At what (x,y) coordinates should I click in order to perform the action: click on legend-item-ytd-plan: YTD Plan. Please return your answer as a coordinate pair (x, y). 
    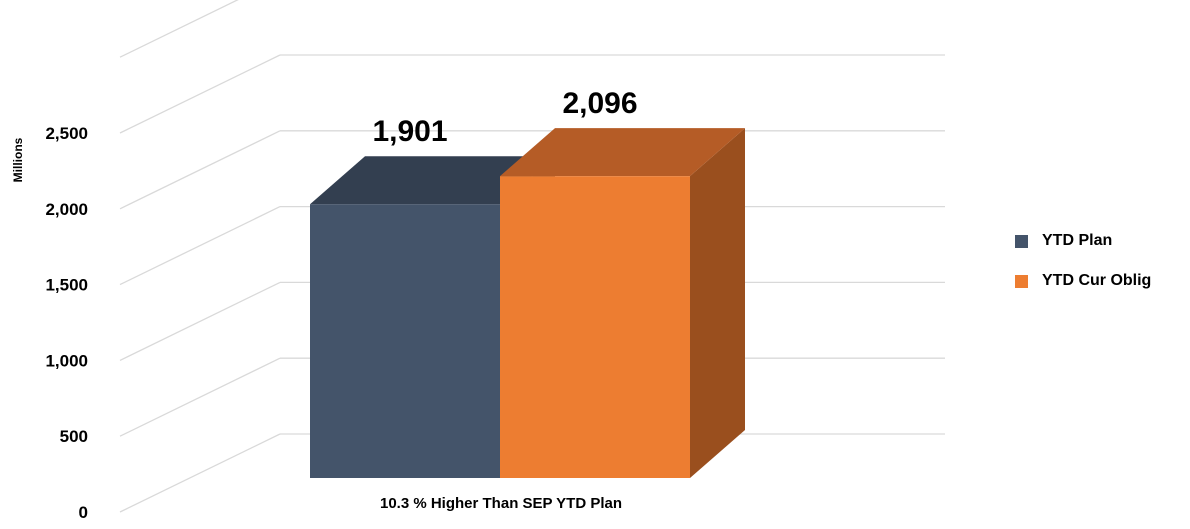
    Looking at the image, I should click on (1083, 241).